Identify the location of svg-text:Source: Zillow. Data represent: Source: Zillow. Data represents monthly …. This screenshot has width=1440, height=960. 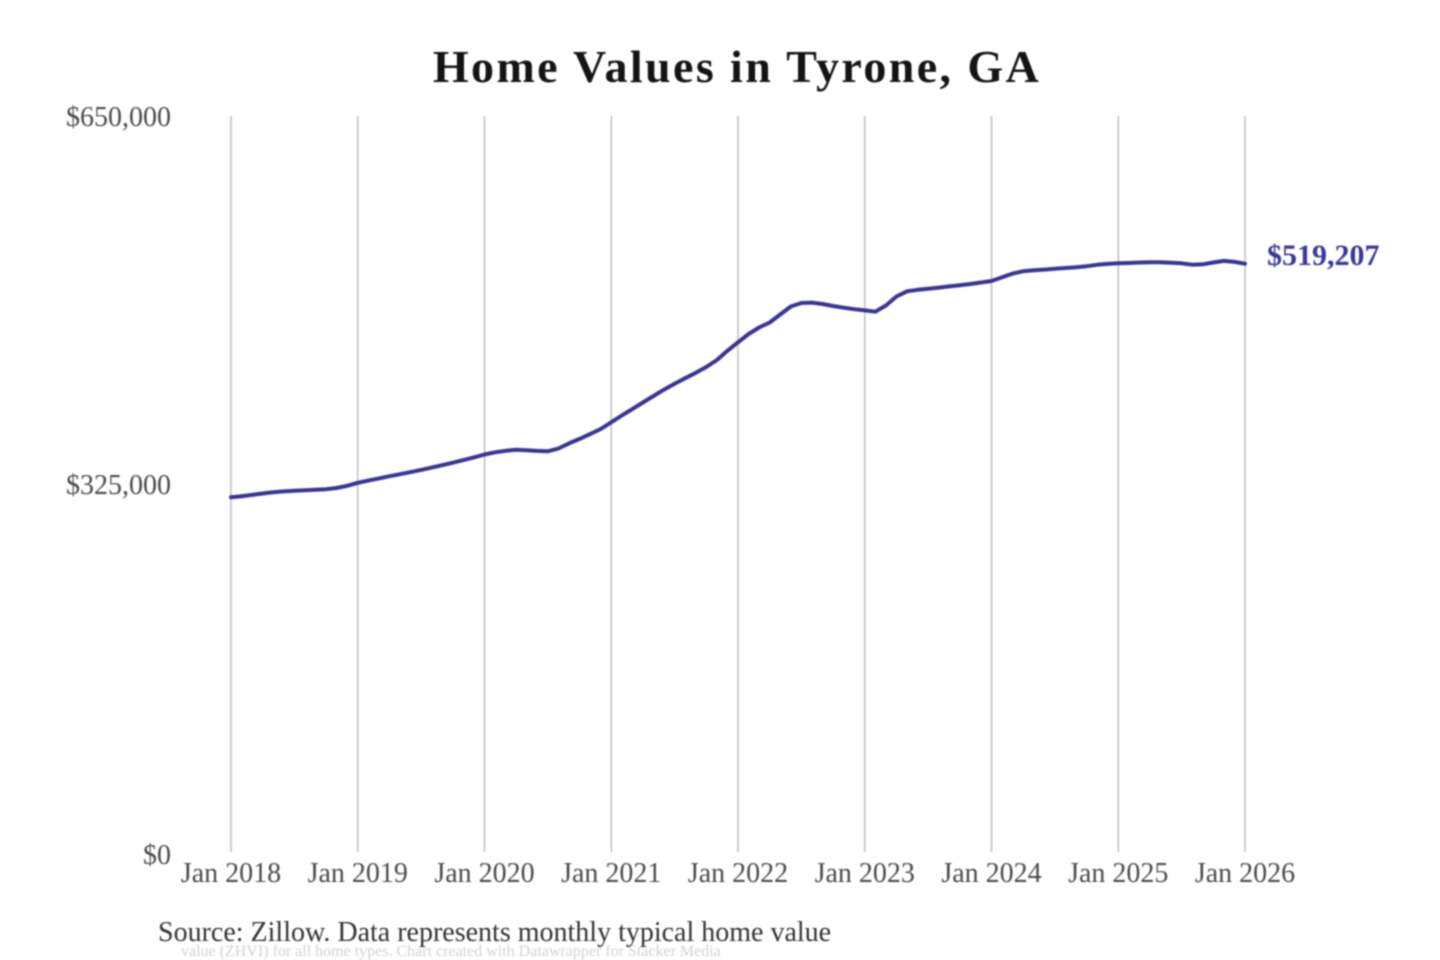
(494, 932).